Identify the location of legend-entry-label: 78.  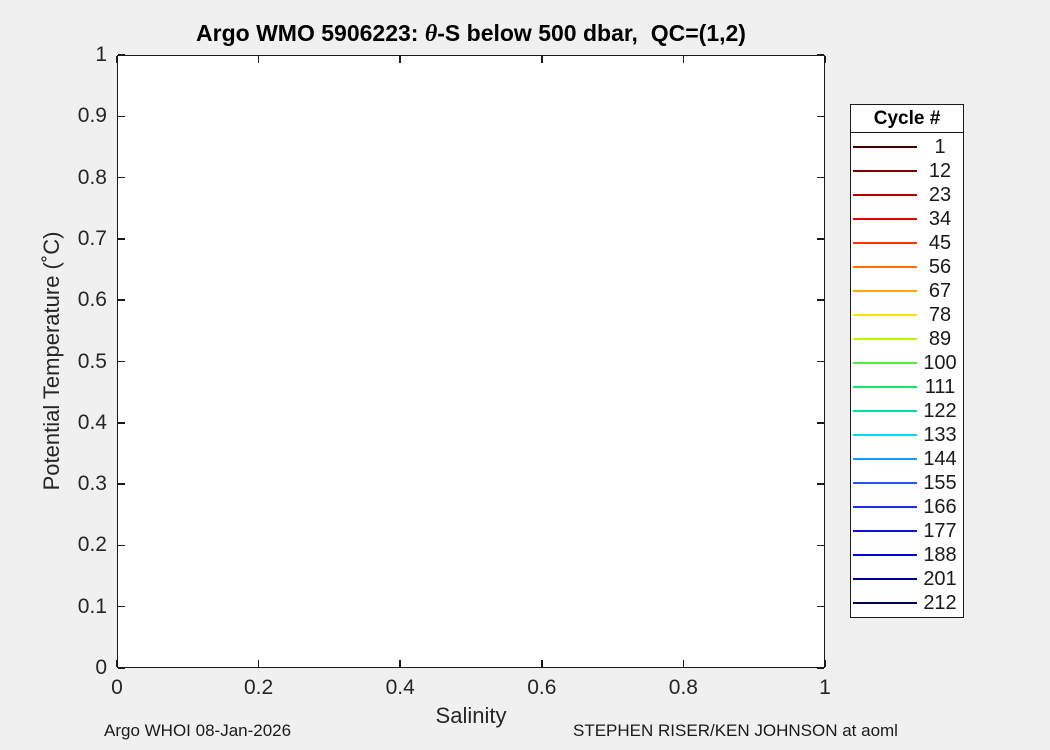
(940, 314).